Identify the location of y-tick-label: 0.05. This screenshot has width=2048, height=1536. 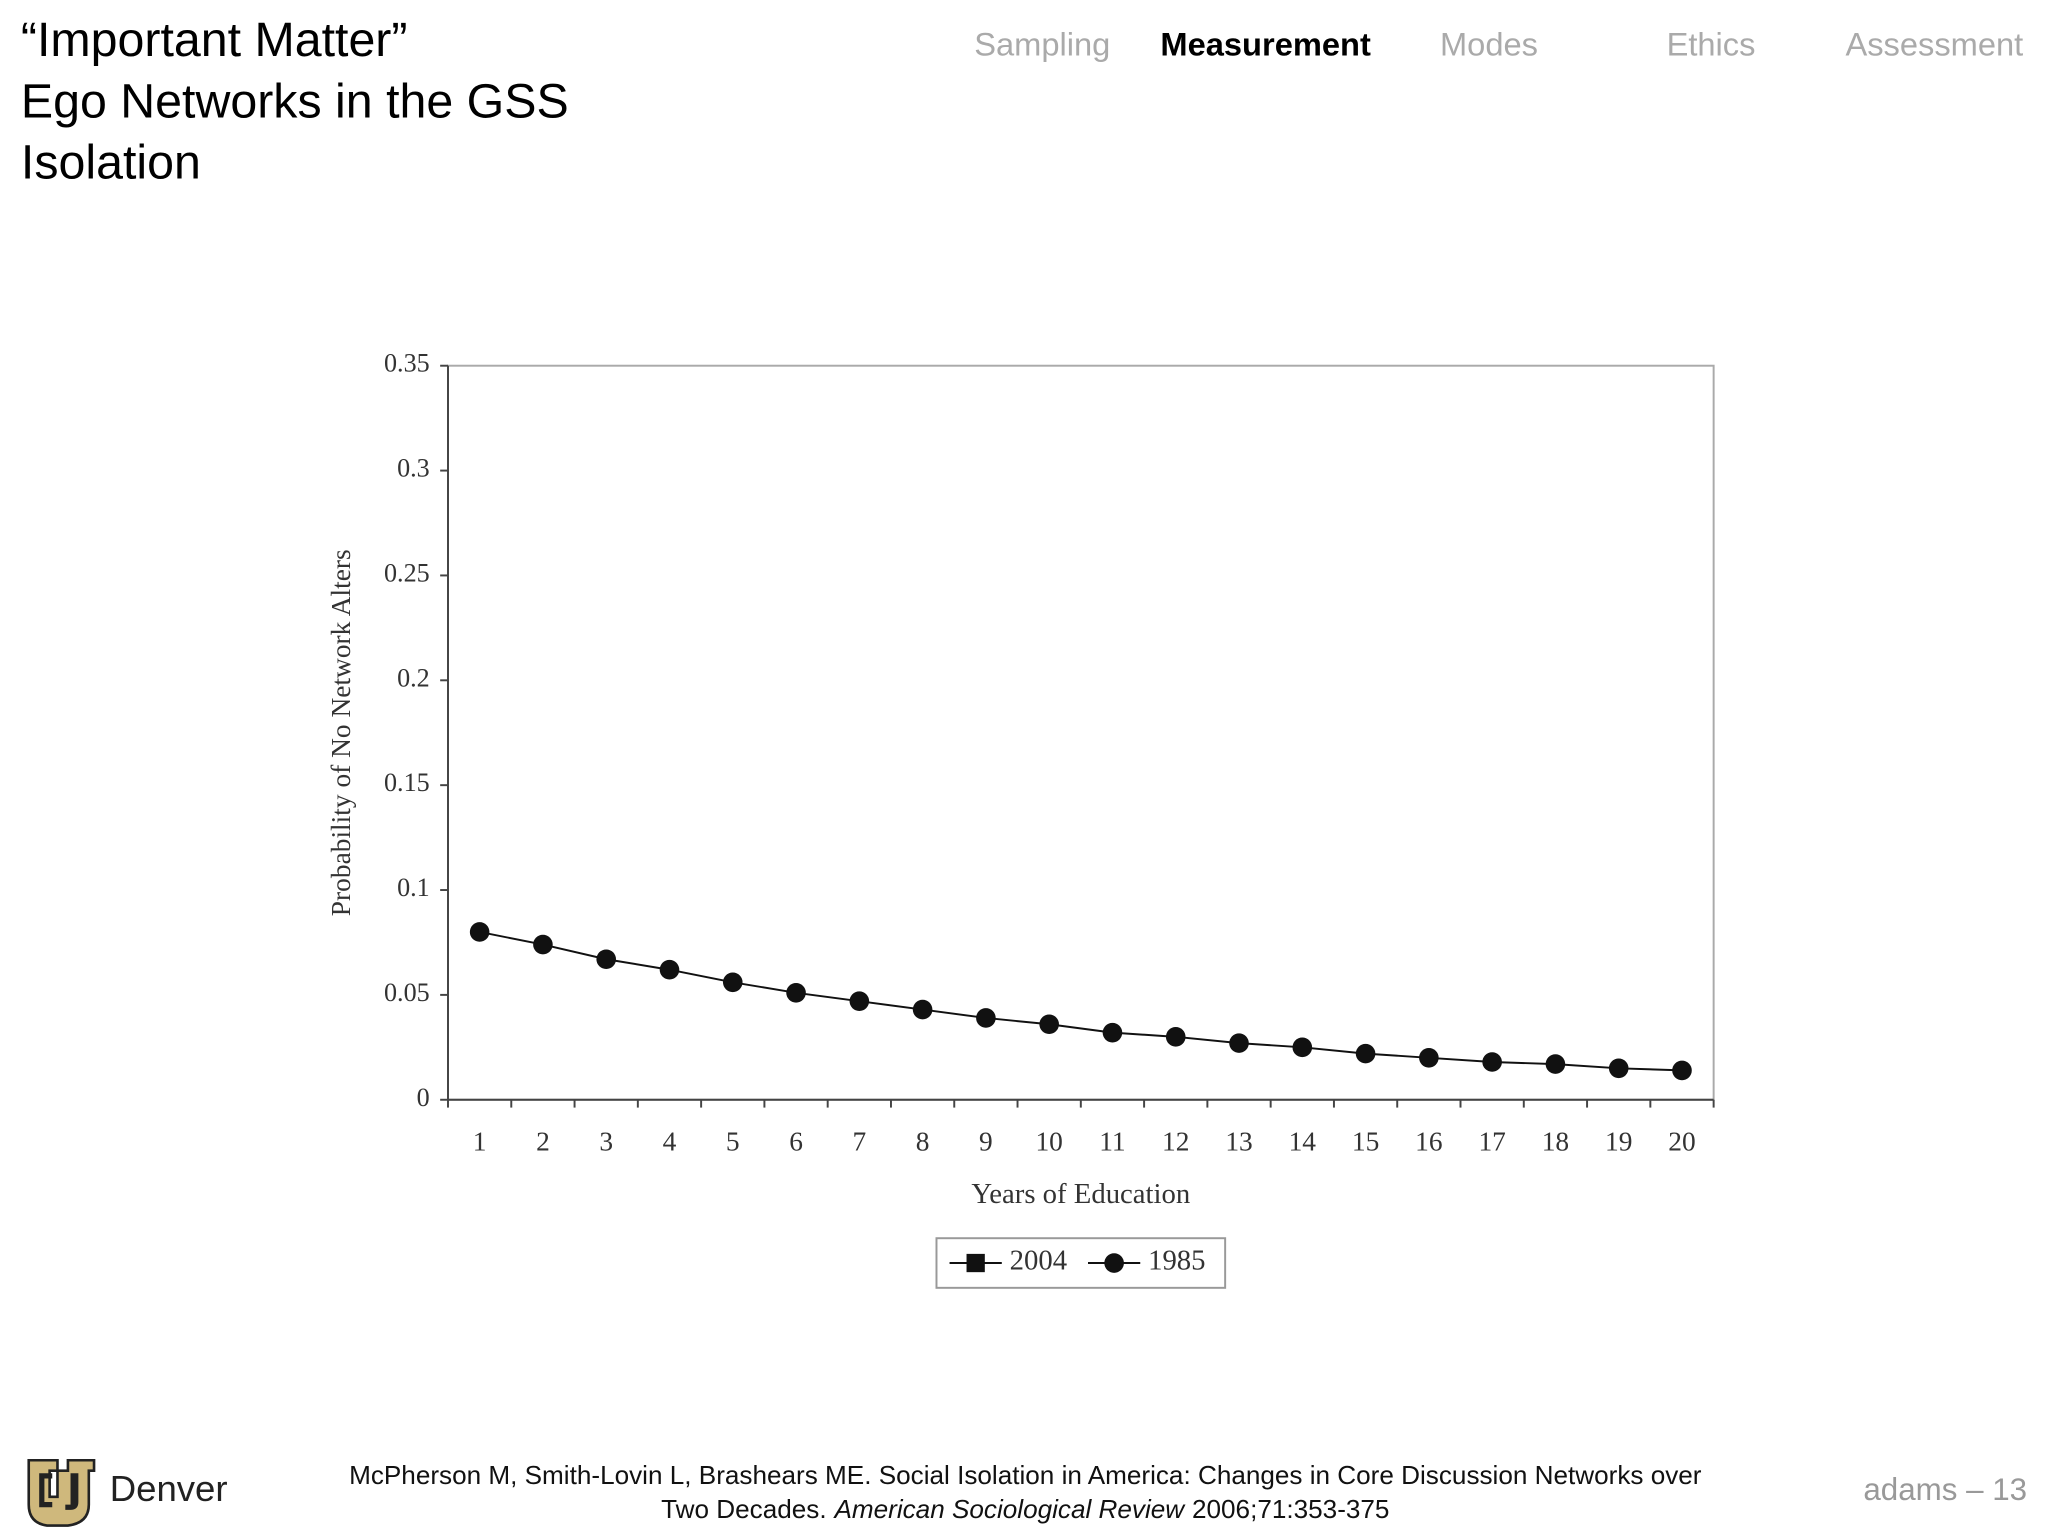
(407, 992).